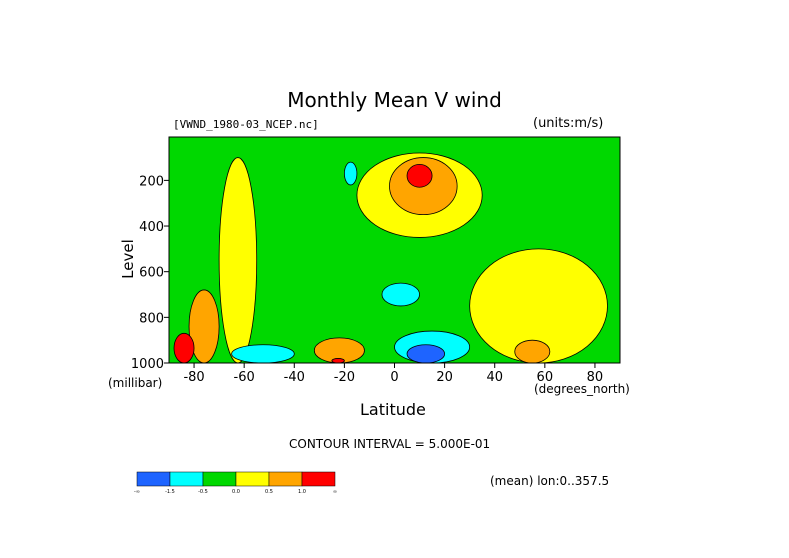 Image resolution: width=789 pixels, height=558 pixels. Describe the element at coordinates (394, 377) in the screenshot. I see `x-tick-label: 0` at that location.